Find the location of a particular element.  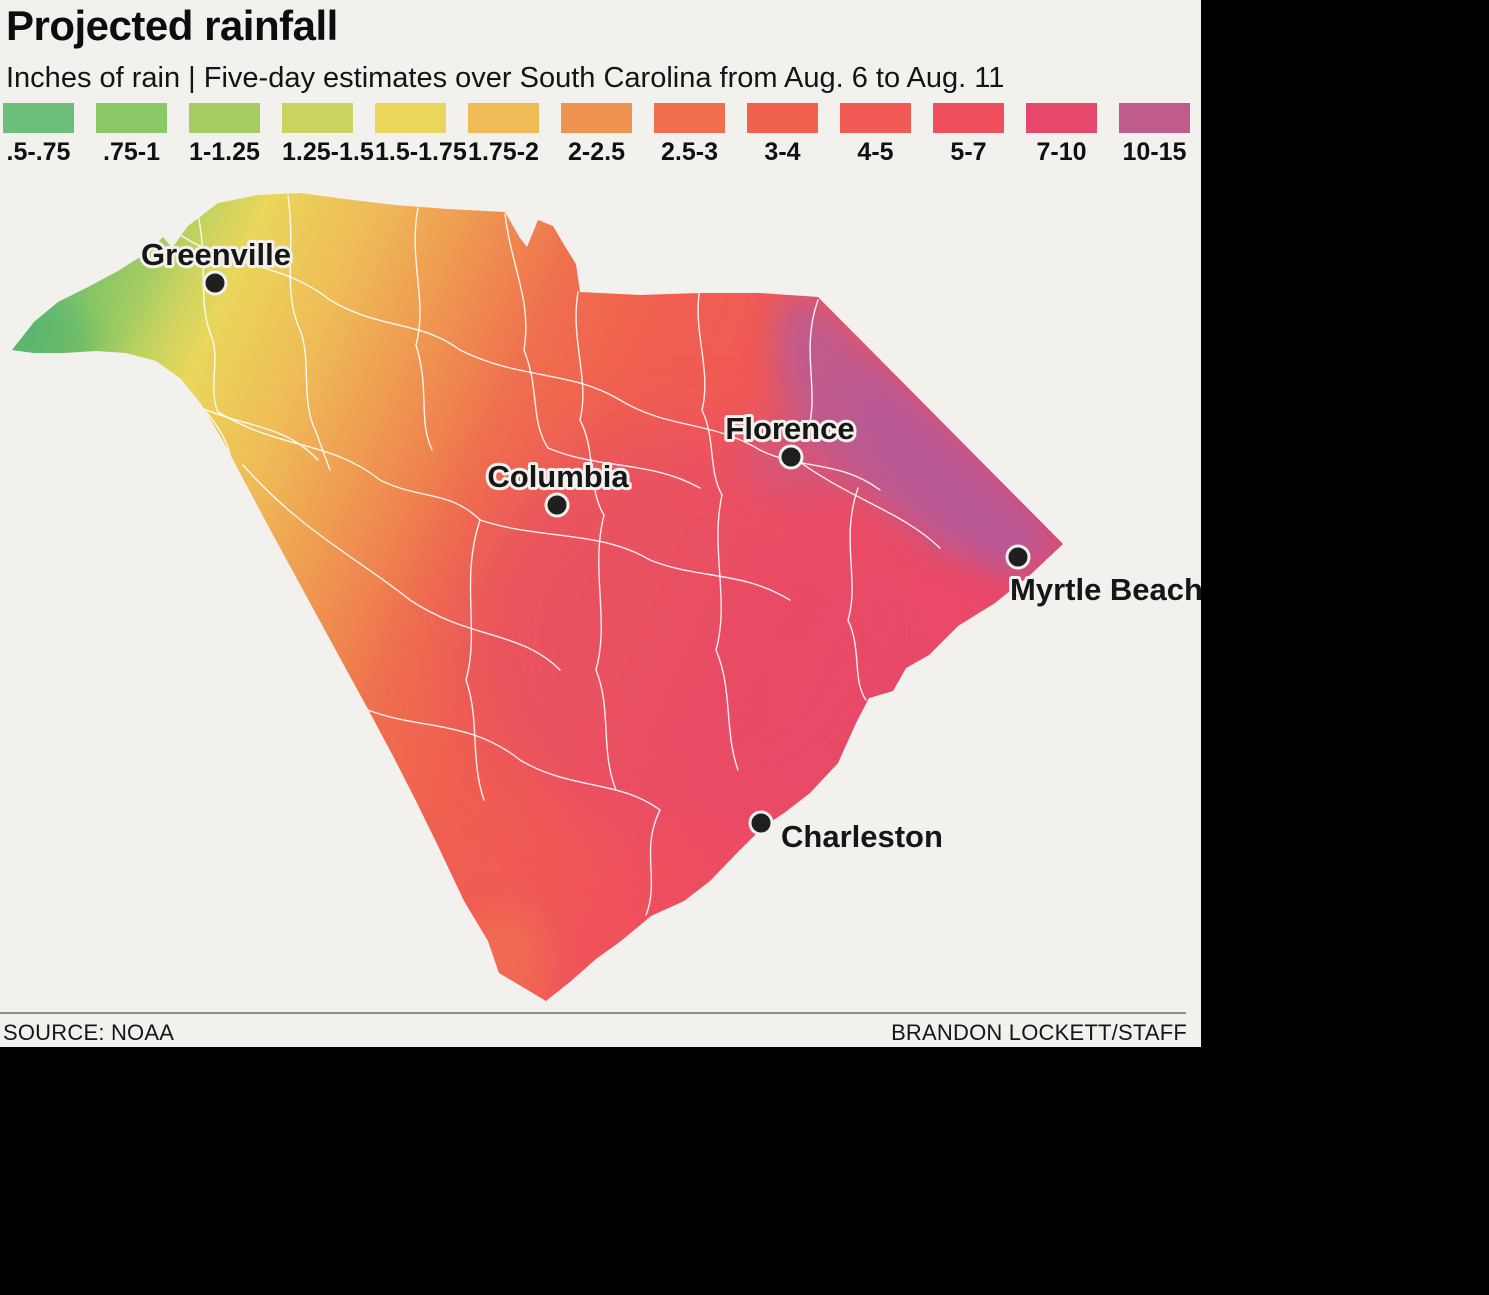

city-marker-florence: Florence is located at coordinates (790, 439).